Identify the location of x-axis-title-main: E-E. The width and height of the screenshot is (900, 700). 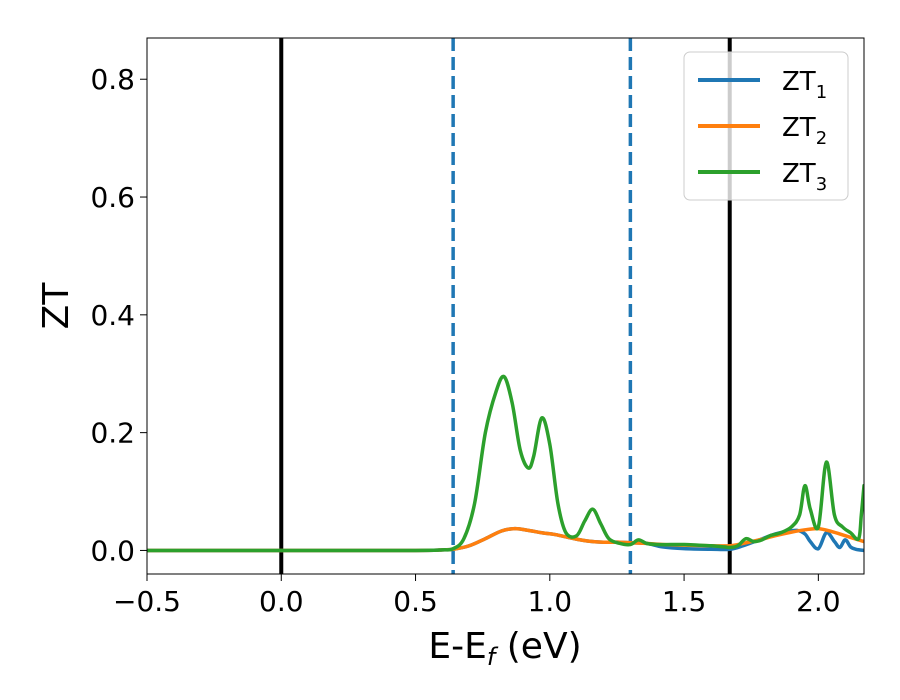
(457, 646).